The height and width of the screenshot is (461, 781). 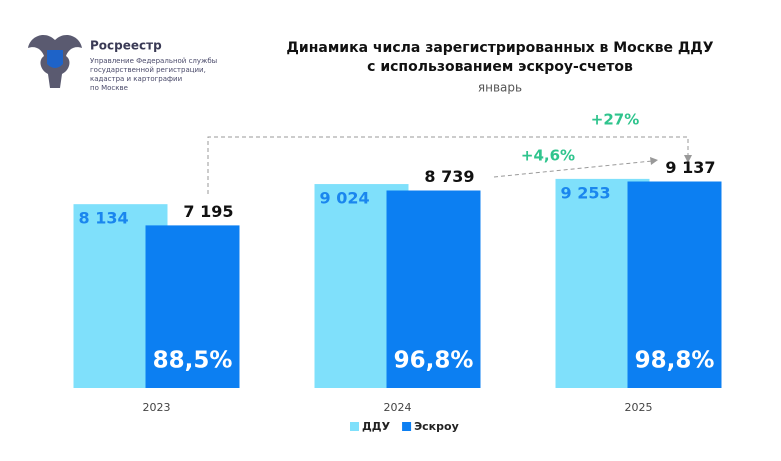 What do you see at coordinates (548, 156) in the screenshot?
I see `growth-label: +4,6%` at bounding box center [548, 156].